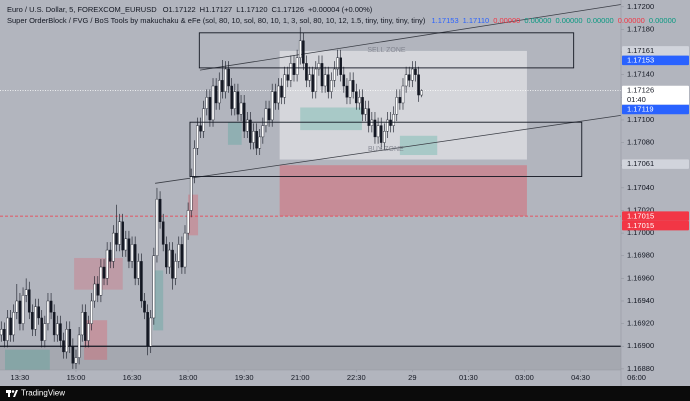 This screenshot has width=690, height=401. What do you see at coordinates (640, 163) in the screenshot?
I see `price-tag-label: 1.17061` at bounding box center [640, 163].